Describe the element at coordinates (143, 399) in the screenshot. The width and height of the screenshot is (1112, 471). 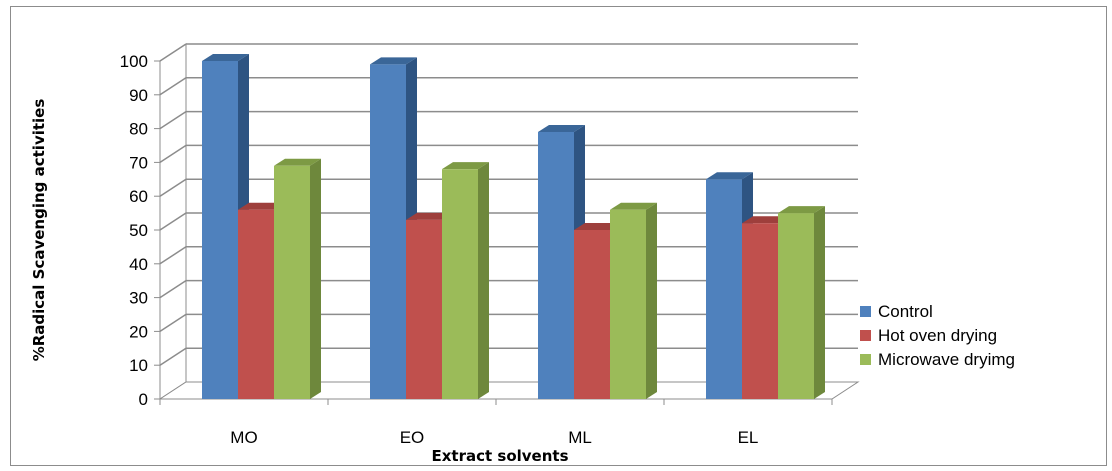
I see `y-tick-label: 0` at that location.